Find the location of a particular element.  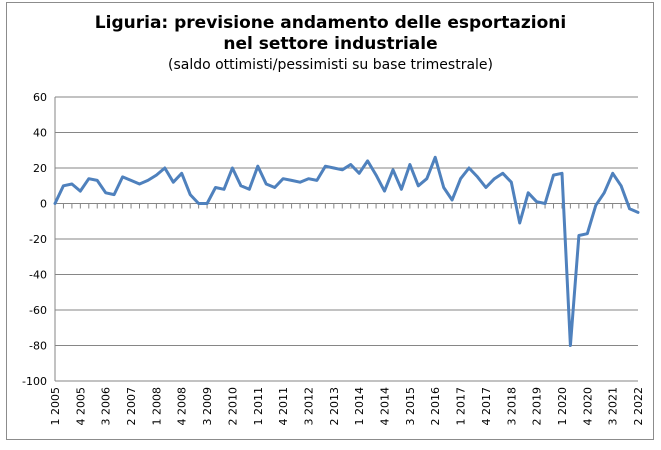

y-tick-label: -100 is located at coordinates (34, 381).